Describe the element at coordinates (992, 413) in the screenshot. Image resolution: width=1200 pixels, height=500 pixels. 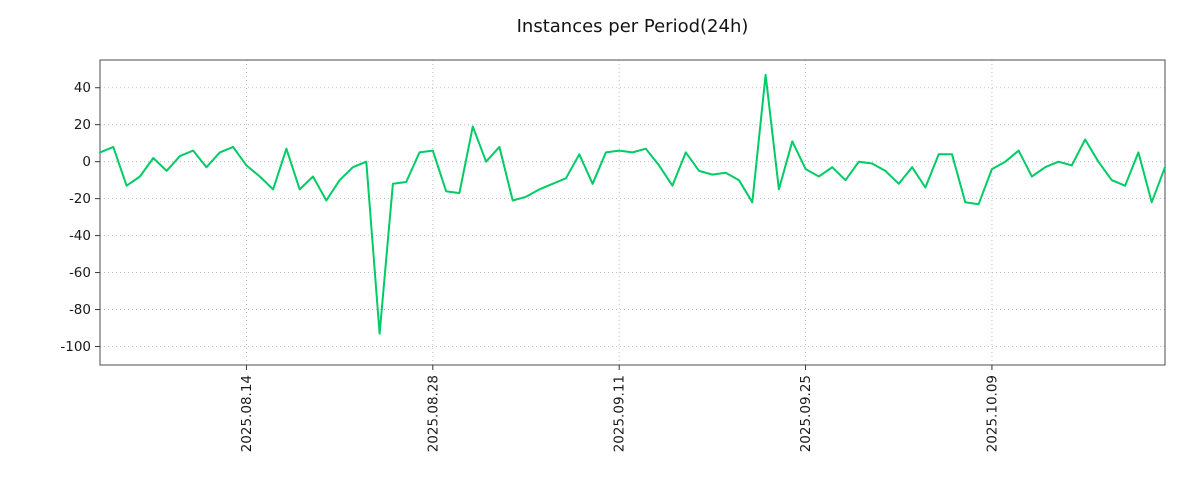
I see `x-tick-label: 2025.10.09` at that location.